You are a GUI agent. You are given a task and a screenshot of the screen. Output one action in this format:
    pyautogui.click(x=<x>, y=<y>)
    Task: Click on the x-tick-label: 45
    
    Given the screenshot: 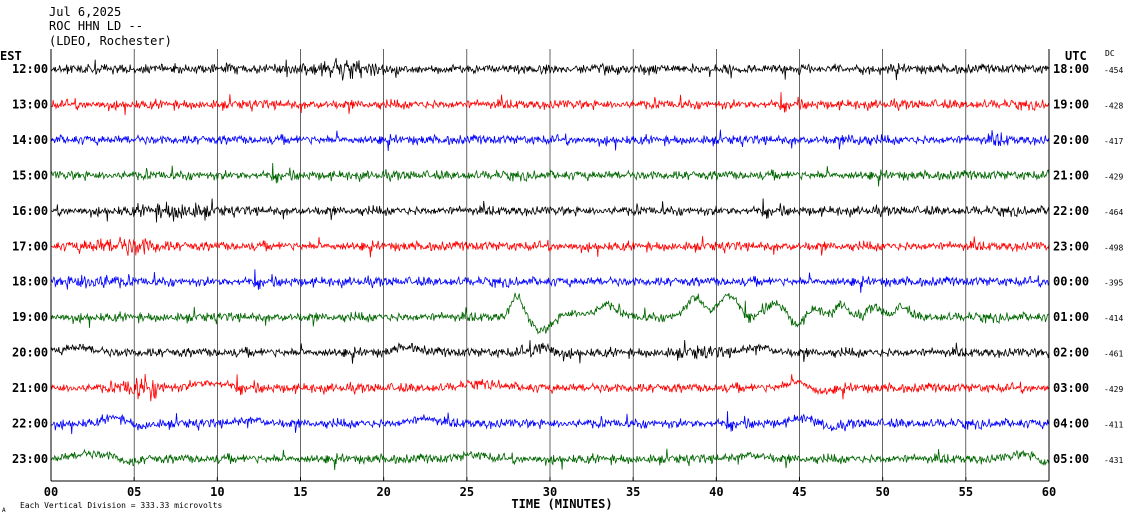 What is the action you would take?
    pyautogui.click(x=799, y=492)
    